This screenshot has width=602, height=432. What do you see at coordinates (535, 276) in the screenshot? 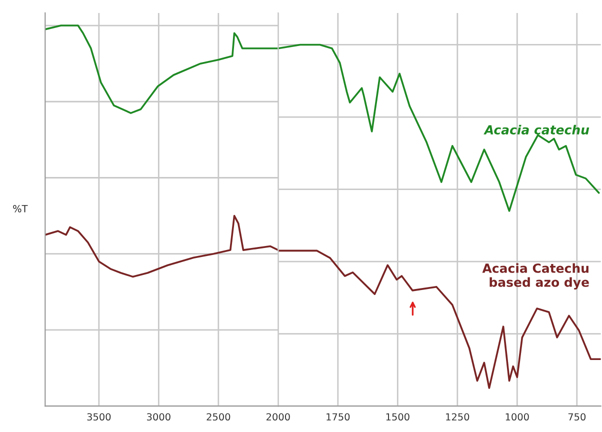
I see `text: Acacia Catechu based azo dye` at bounding box center [535, 276].